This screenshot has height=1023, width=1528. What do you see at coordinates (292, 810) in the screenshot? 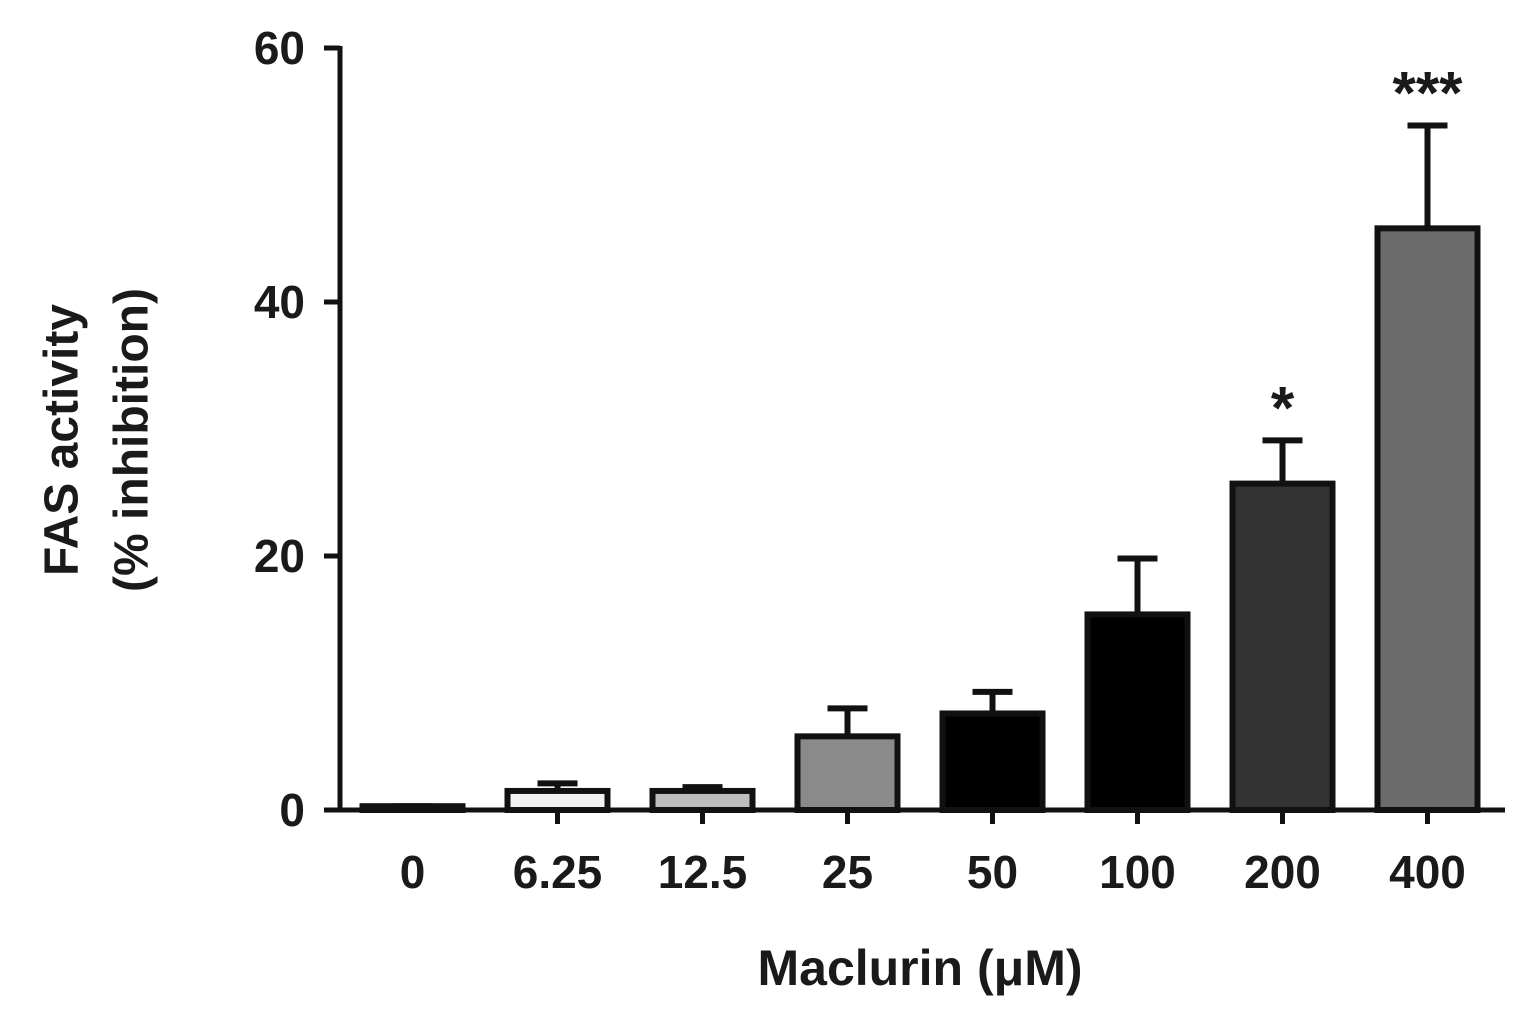
I see `y-tick-label: 0` at bounding box center [292, 810].